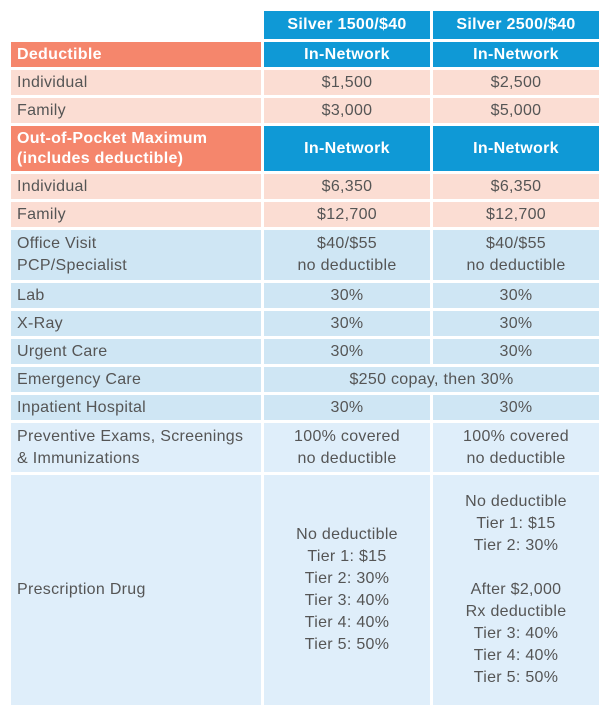 The width and height of the screenshot is (614, 713). I want to click on table-row: Individual $1,500 $2,500, so click(305, 82).